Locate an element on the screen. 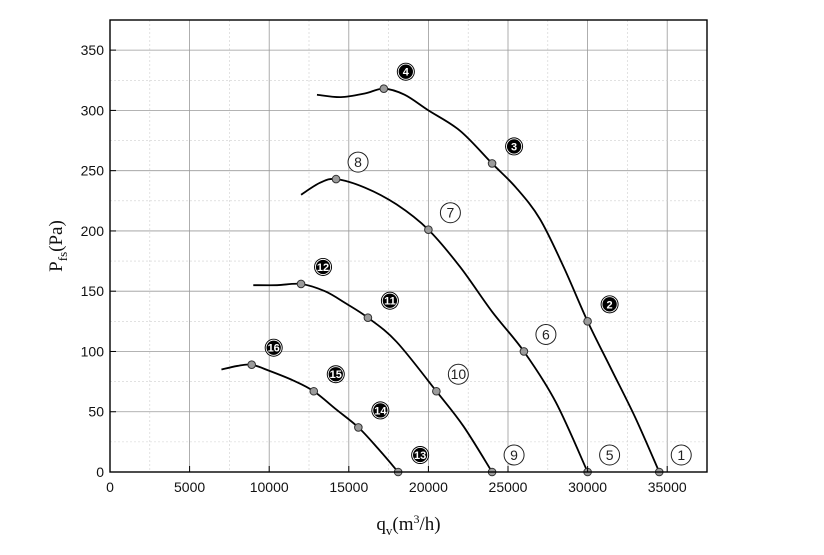 The width and height of the screenshot is (824, 555). x-tick-label: 25000 is located at coordinates (508, 487).